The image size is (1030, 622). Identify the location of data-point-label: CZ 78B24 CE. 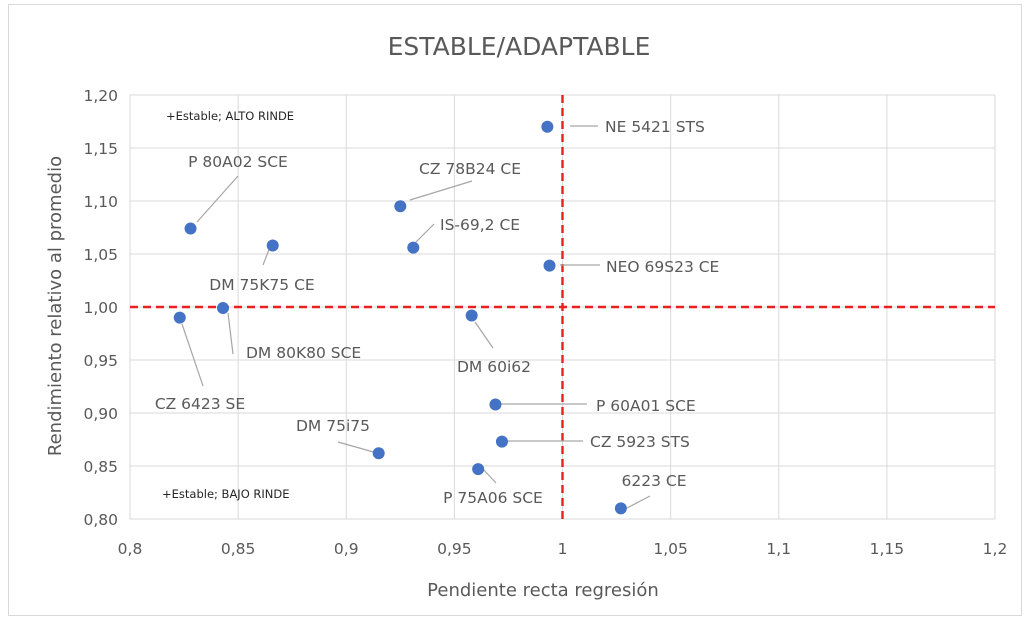
(470, 169).